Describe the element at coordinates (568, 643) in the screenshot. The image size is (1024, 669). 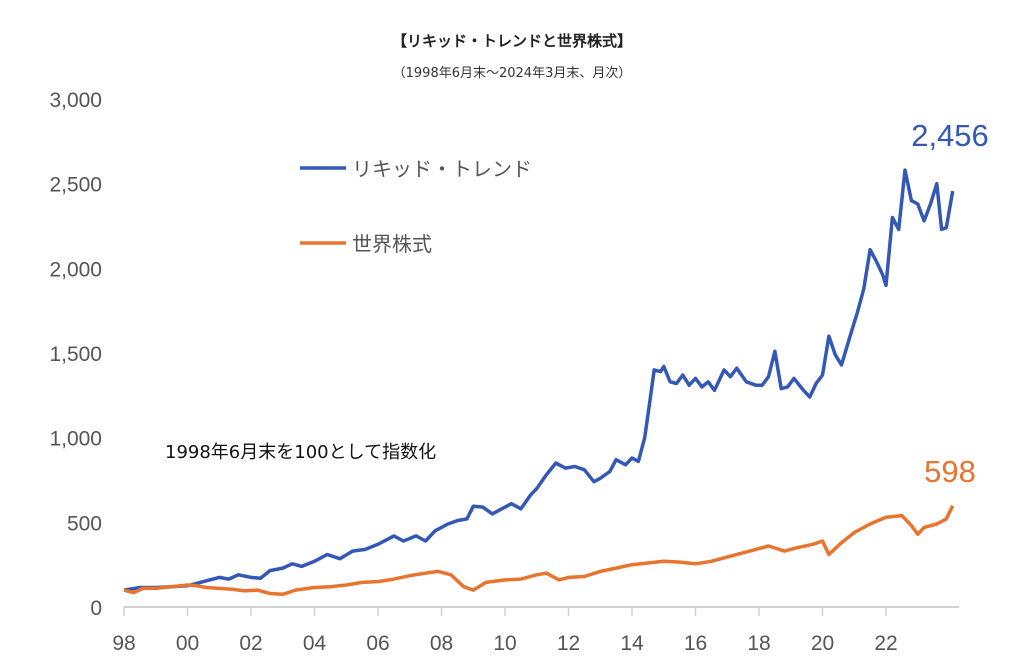
I see `x-tick-label: 12` at that location.